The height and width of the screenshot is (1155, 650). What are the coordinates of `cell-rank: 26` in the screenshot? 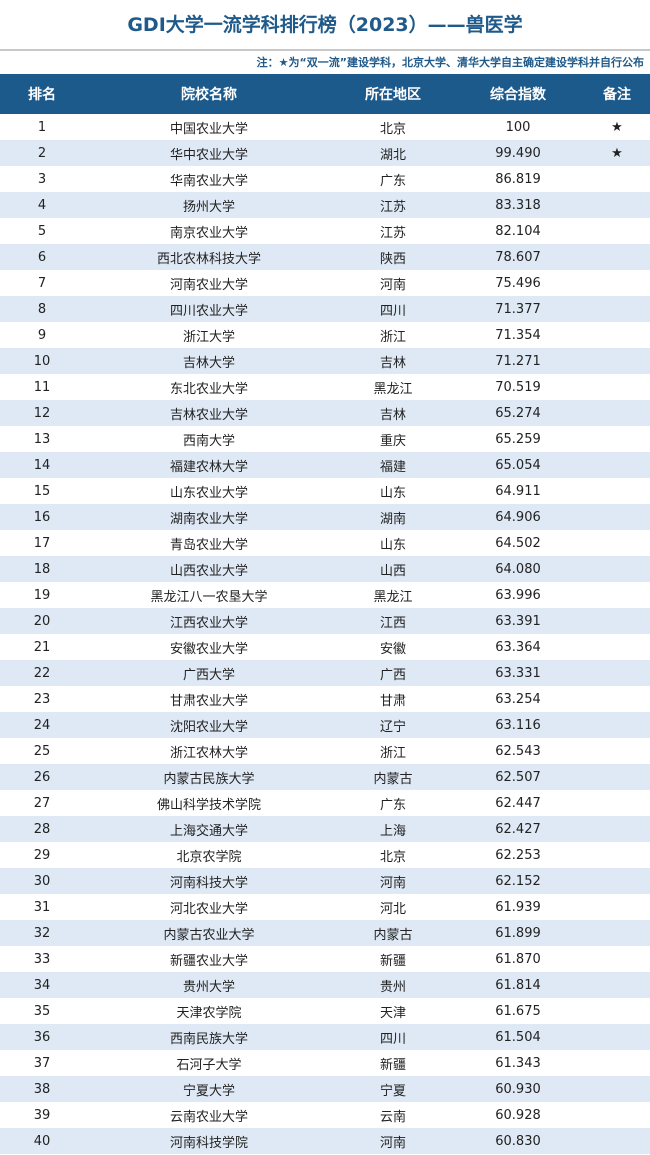 It's located at (42, 777).